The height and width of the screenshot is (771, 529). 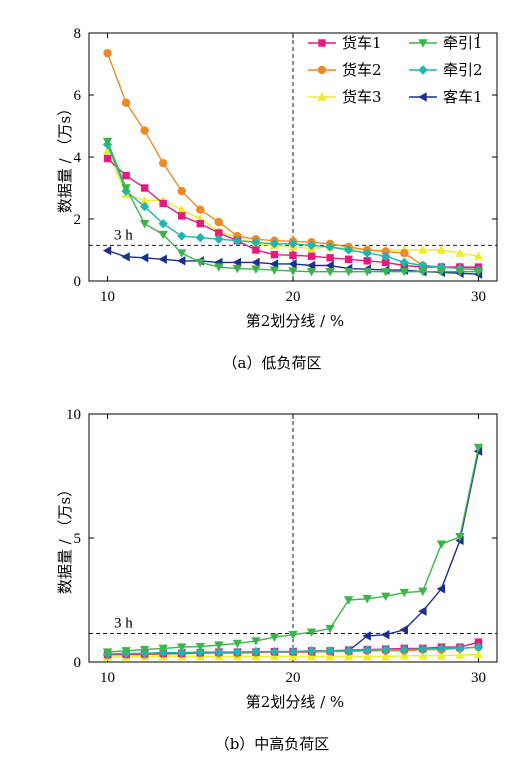 What do you see at coordinates (123, 623) in the screenshot?
I see `reference-line-label: 3 h` at bounding box center [123, 623].